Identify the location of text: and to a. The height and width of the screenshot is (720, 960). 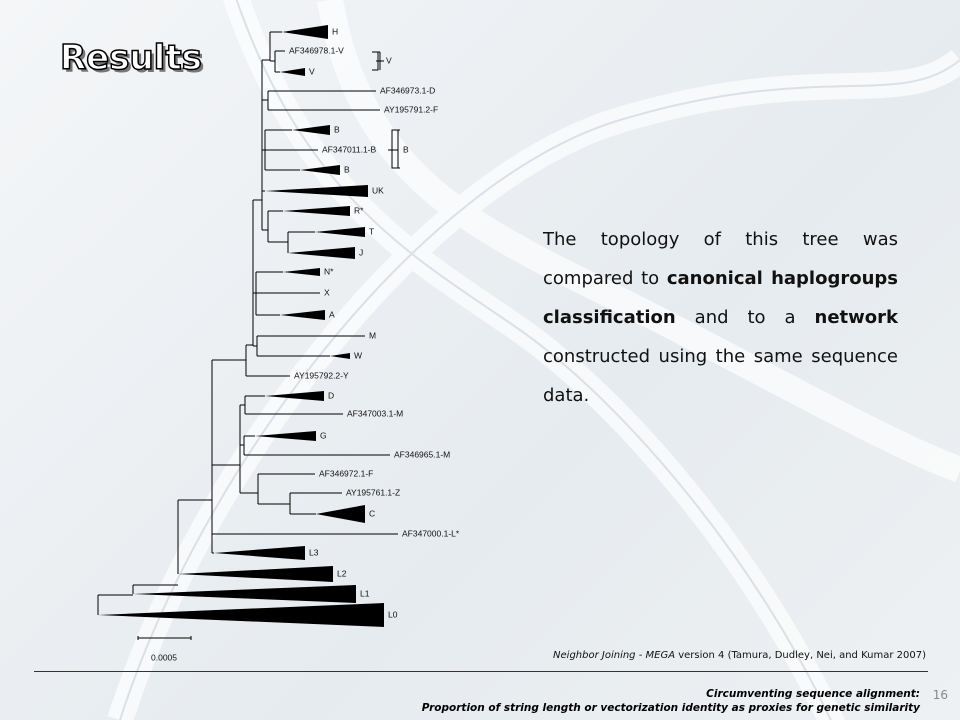
(745, 317).